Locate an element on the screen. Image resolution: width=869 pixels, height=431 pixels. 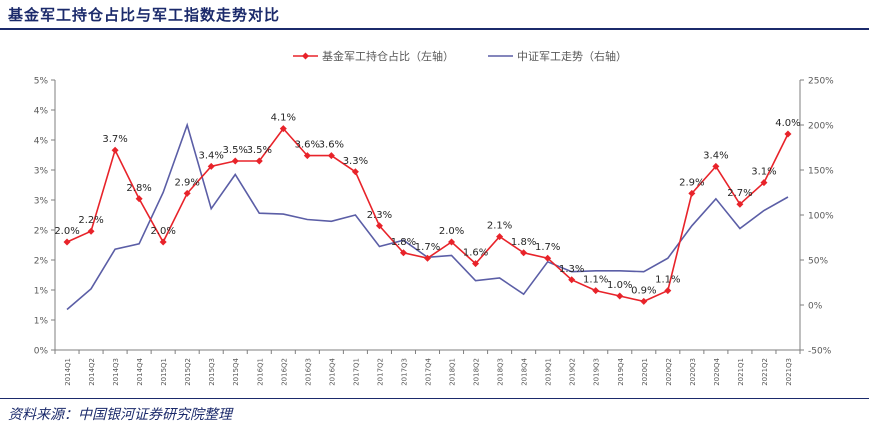
x-tick-label: 2017Q3 is located at coordinates (404, 372).